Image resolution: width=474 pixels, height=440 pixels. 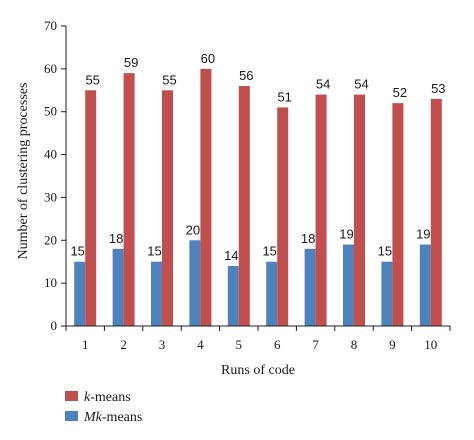 What do you see at coordinates (50, 111) in the screenshot?
I see `y-tick-label-50: 50` at bounding box center [50, 111].